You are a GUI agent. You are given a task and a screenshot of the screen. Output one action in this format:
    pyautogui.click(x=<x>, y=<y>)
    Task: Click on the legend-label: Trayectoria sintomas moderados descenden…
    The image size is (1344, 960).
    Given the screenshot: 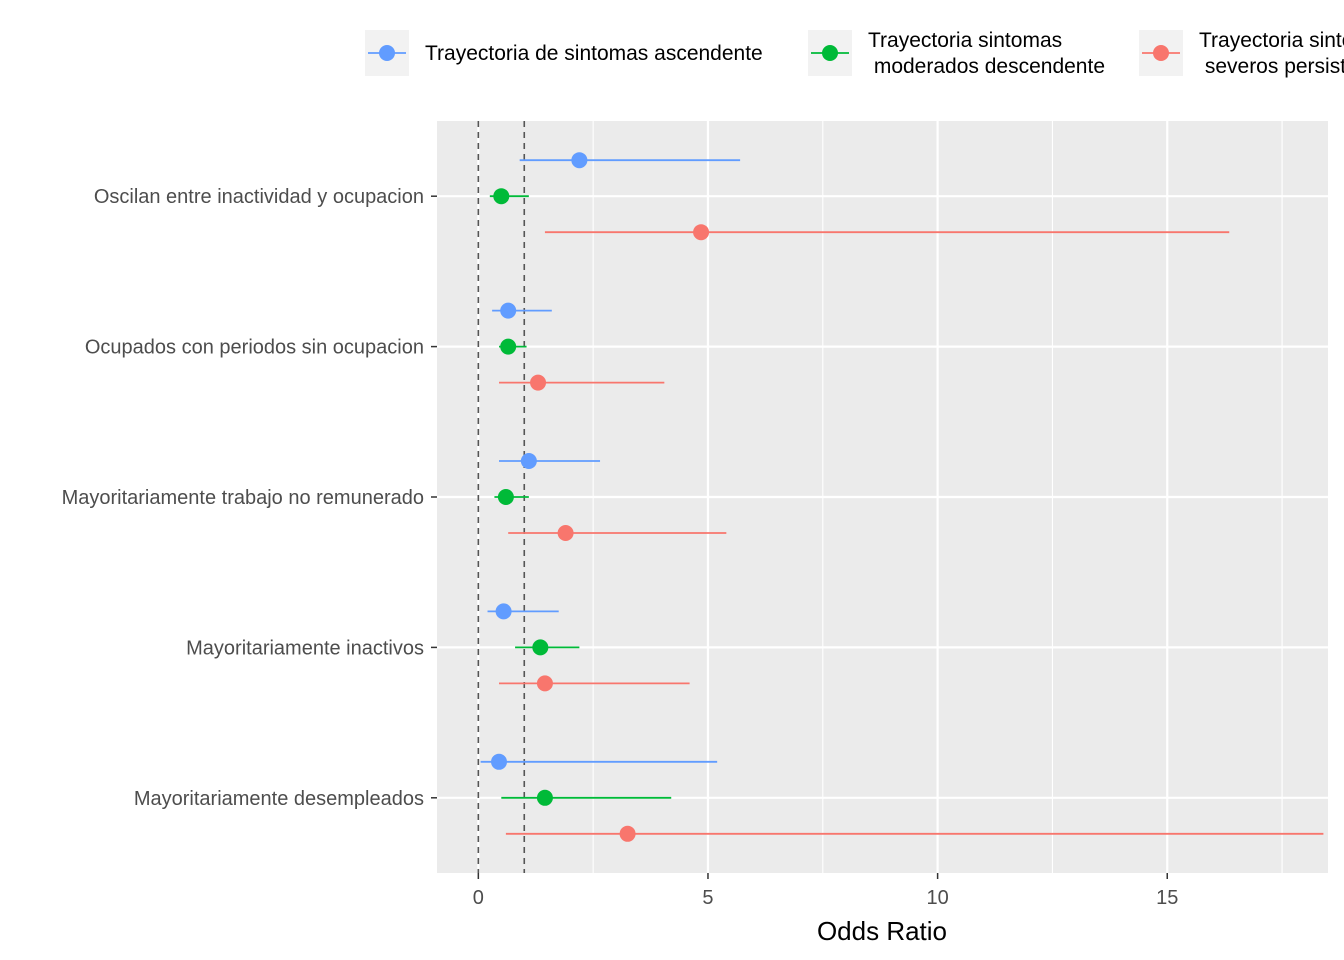 What is the action you would take?
    pyautogui.click(x=986, y=53)
    